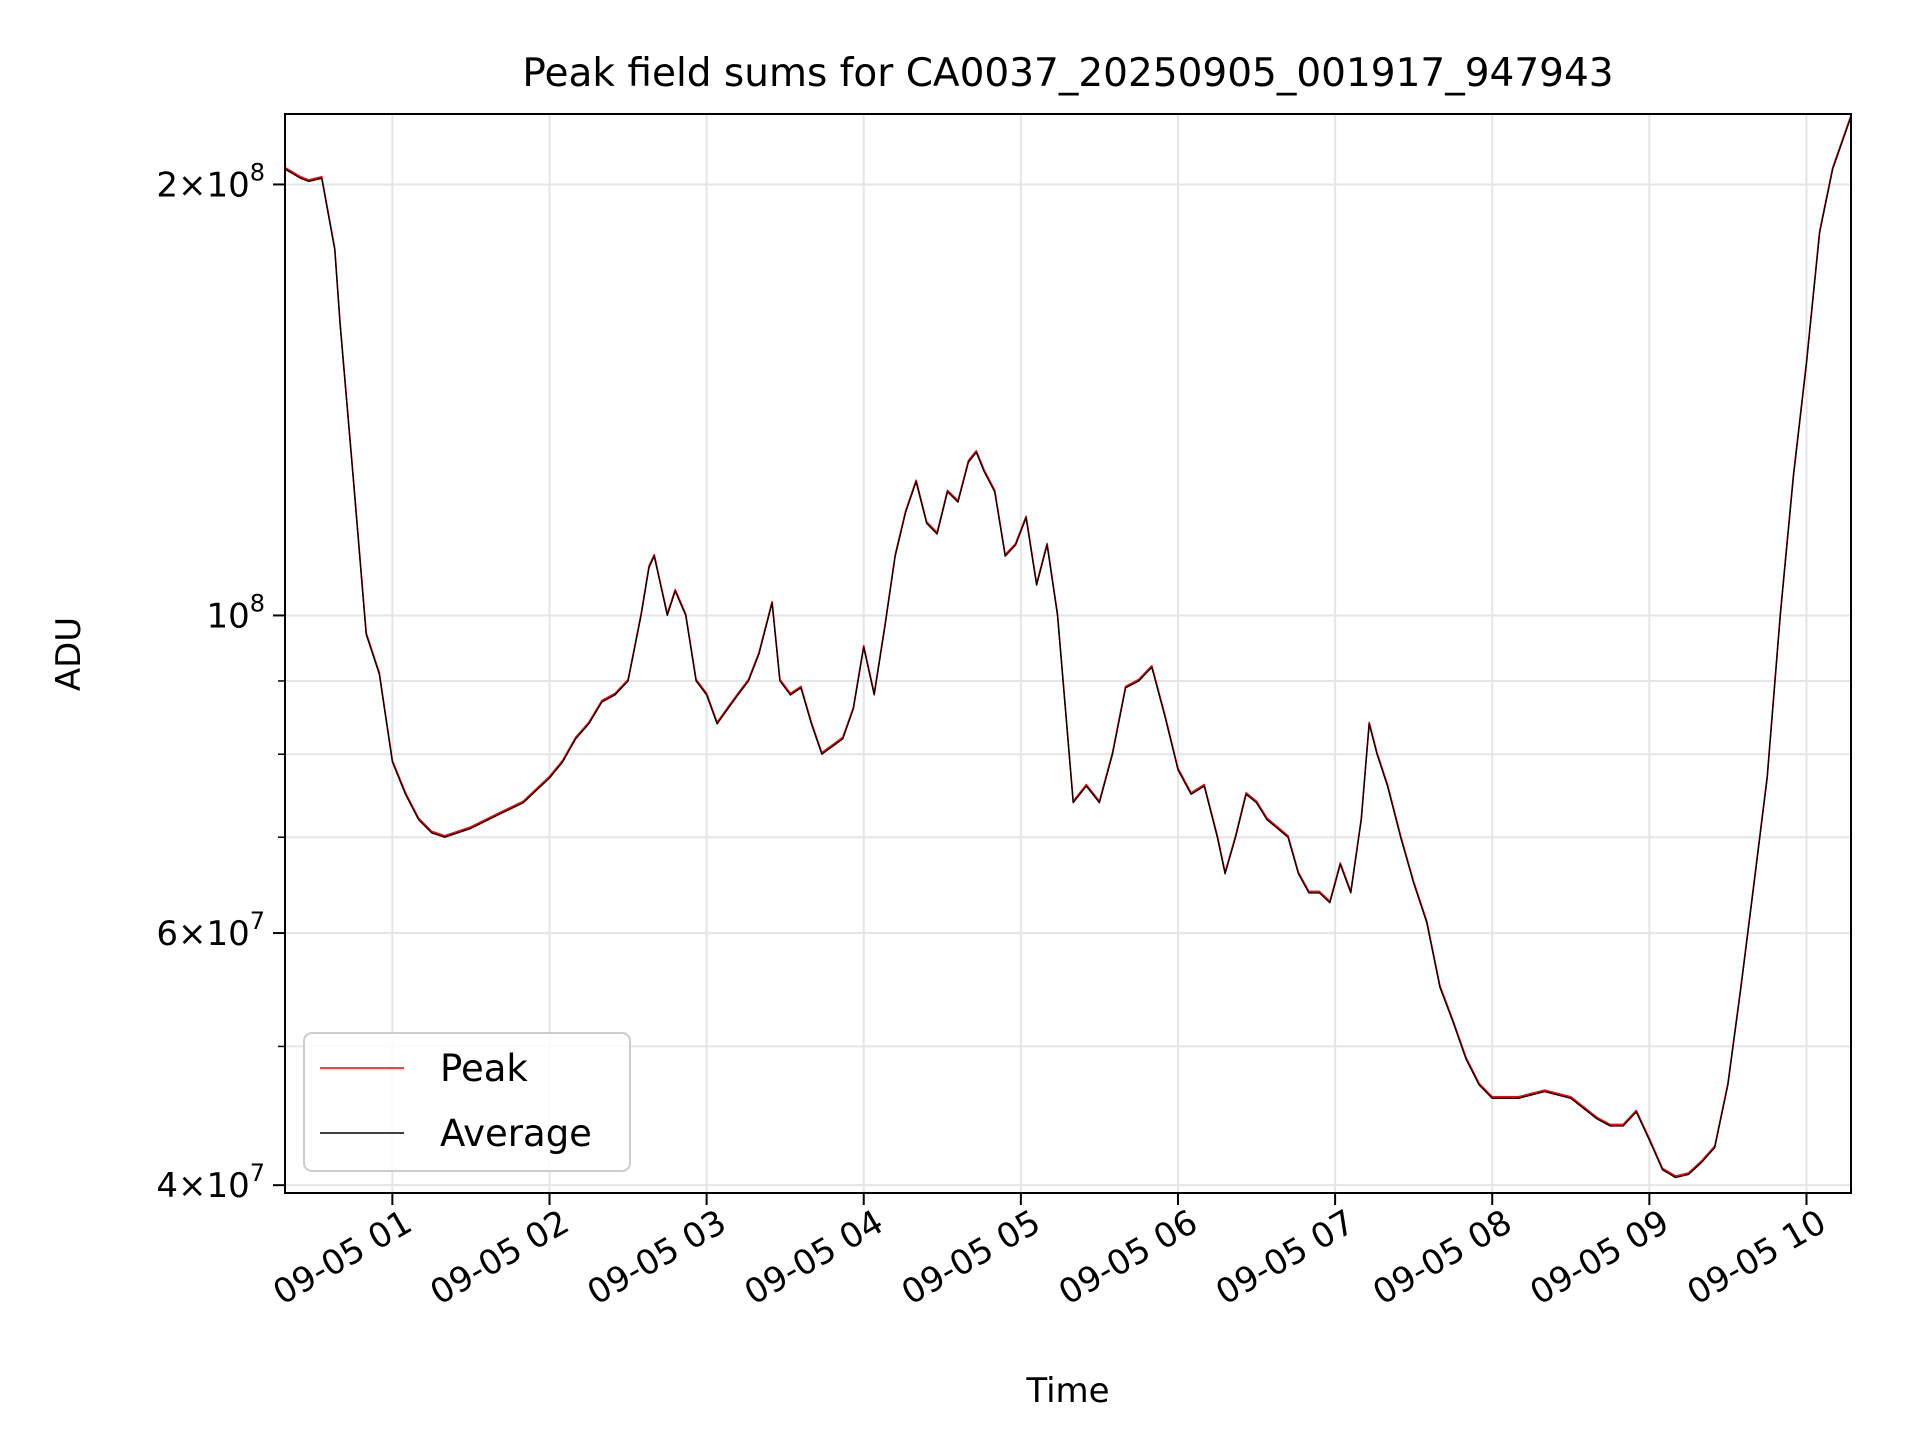 The width and height of the screenshot is (1920, 1440). I want to click on y-tick-label: 6×10⁷, so click(210, 930).